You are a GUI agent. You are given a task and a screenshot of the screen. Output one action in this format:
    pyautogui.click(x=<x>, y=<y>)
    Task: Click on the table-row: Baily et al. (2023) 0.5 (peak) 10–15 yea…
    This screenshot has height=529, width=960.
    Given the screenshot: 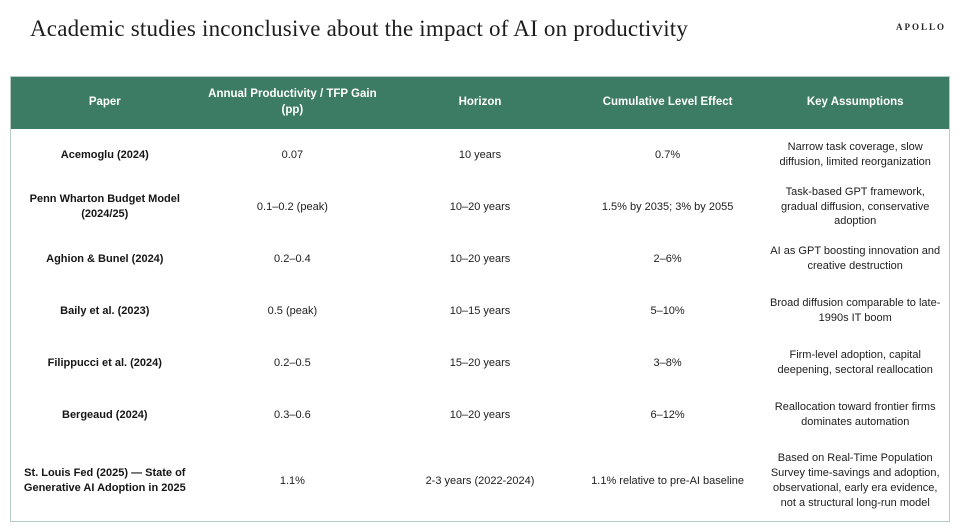 What is the action you would take?
    pyautogui.click(x=480, y=311)
    